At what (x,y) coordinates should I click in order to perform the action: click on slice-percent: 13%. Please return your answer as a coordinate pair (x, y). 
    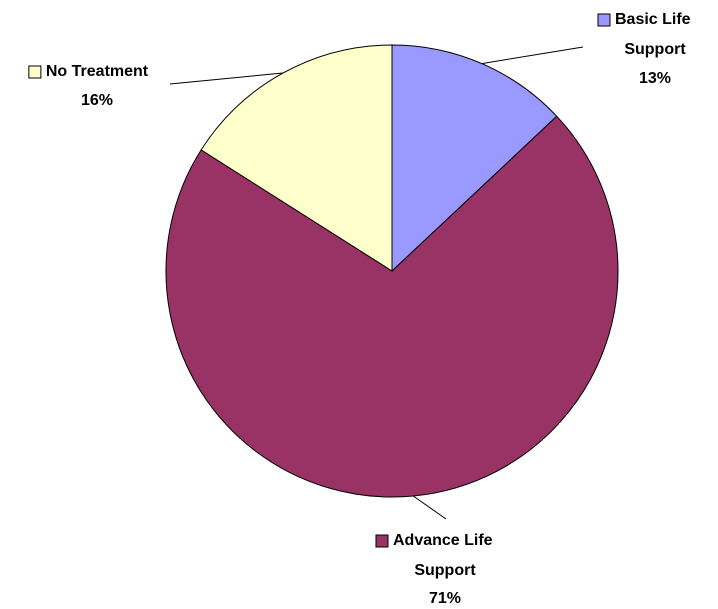
    Looking at the image, I should click on (655, 78).